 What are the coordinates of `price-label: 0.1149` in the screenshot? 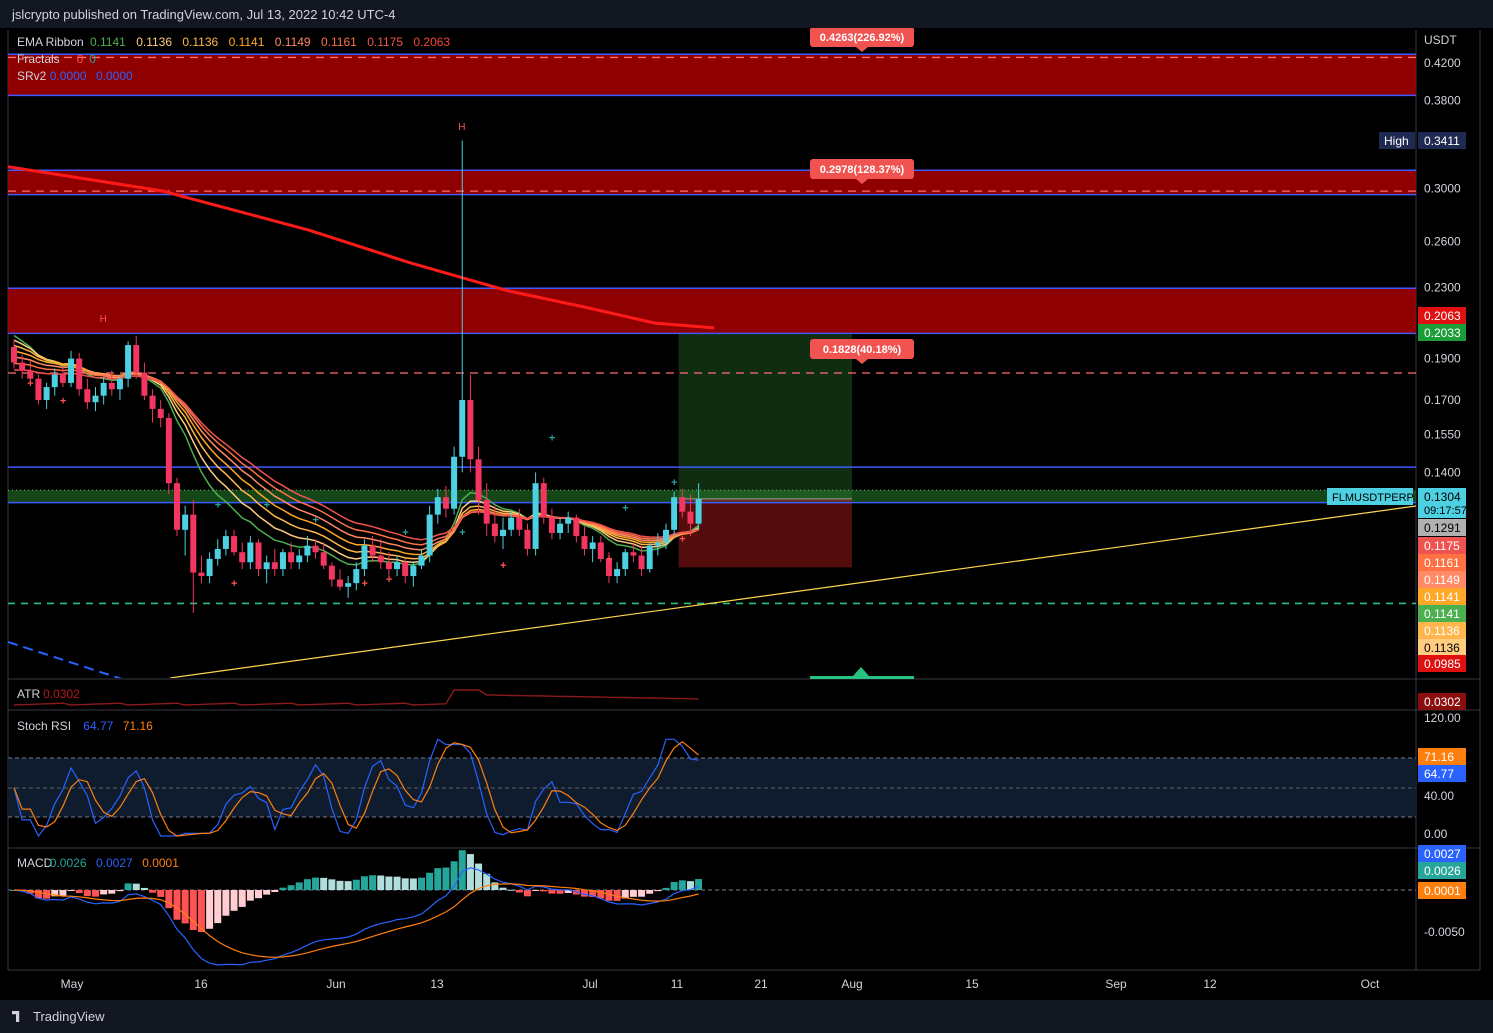 It's located at (1442, 579).